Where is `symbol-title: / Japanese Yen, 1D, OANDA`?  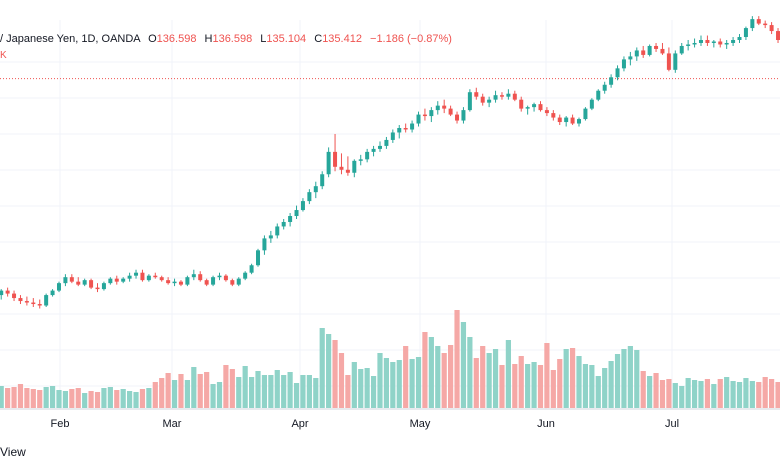
symbol-title: / Japanese Yen, 1D, OANDA is located at coordinates (70, 39).